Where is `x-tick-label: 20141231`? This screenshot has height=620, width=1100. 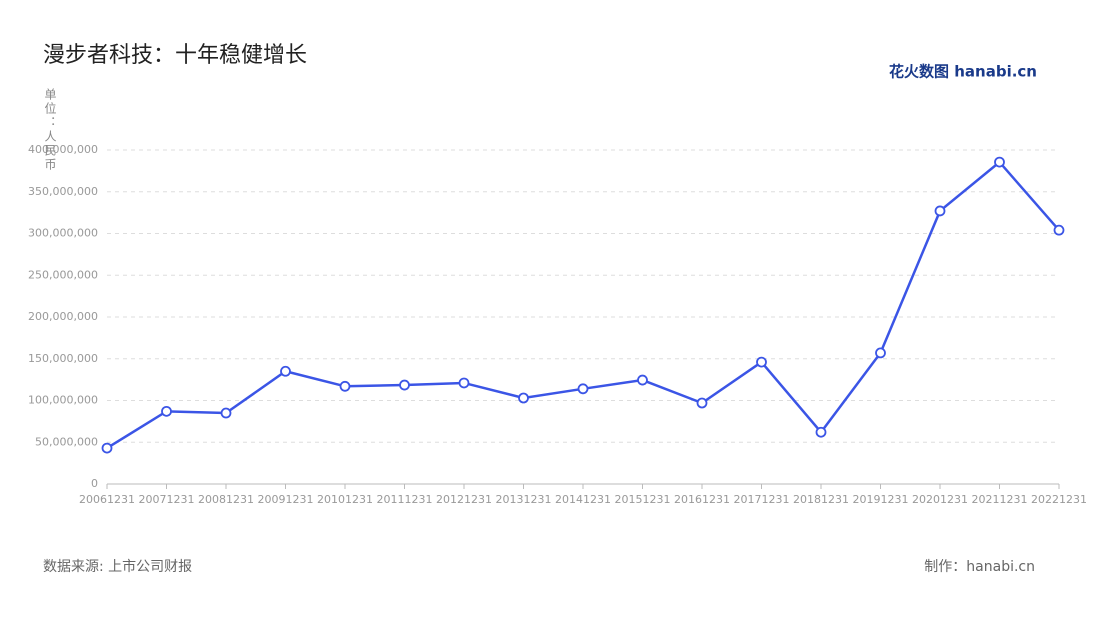
x-tick-label: 20141231 is located at coordinates (583, 499).